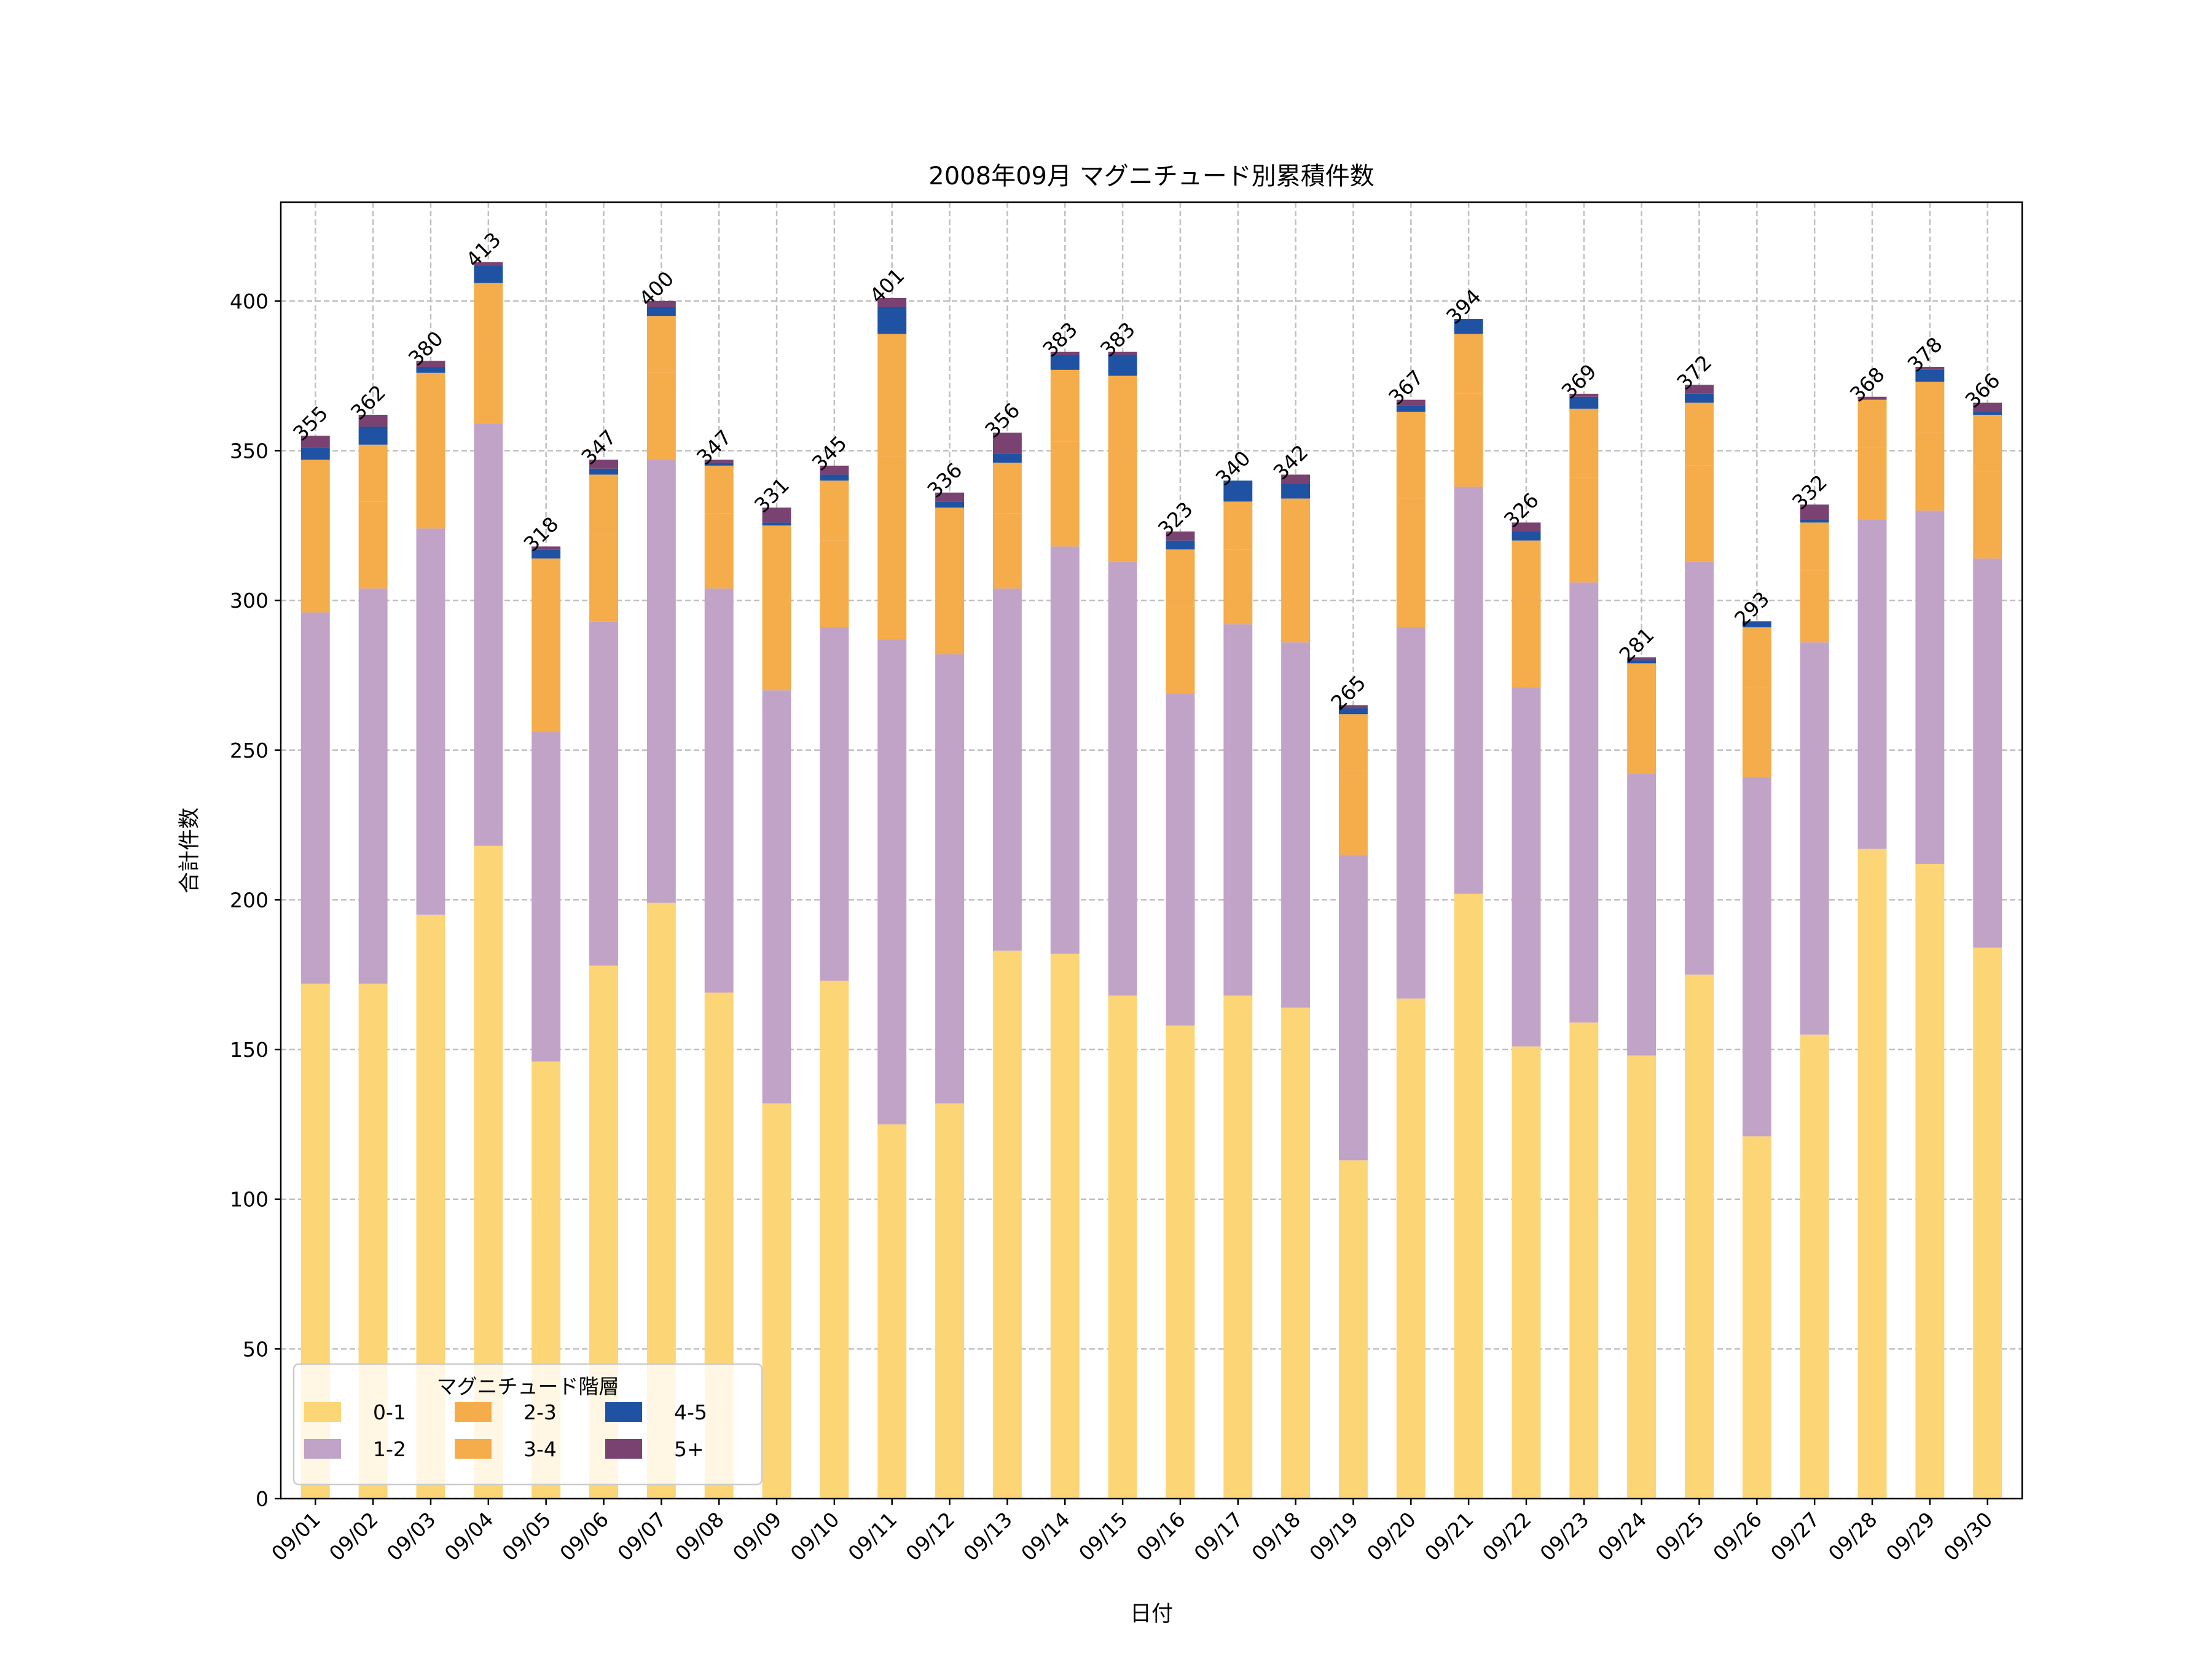 This screenshot has height=1659, width=2212. I want to click on y-tick-label: 0, so click(262, 1499).